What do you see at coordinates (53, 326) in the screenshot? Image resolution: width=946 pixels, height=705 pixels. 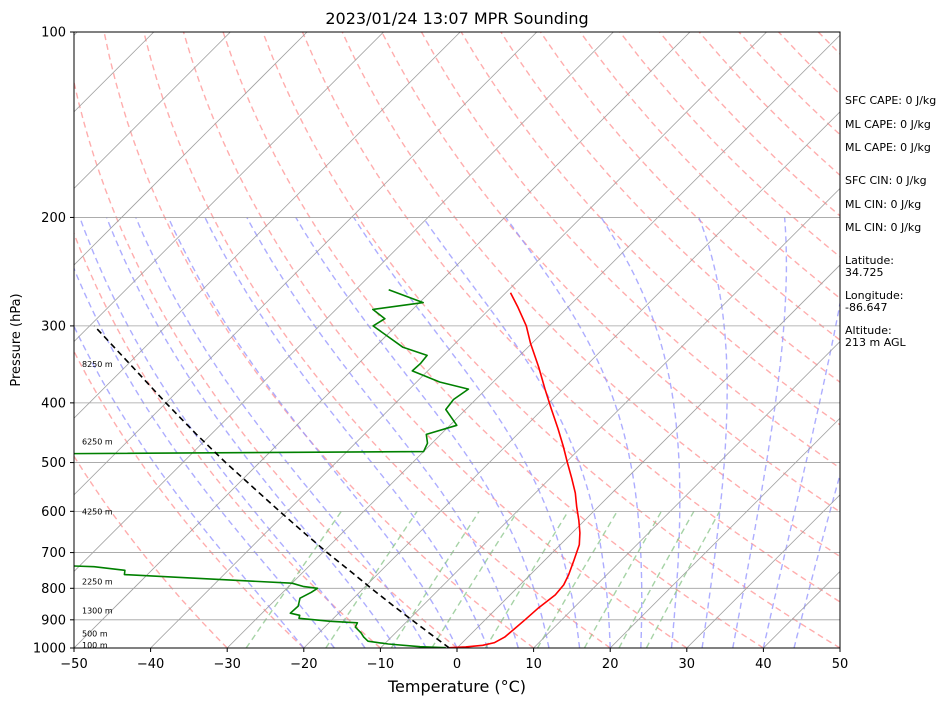 I see `y-tick-label: 300` at bounding box center [53, 326].